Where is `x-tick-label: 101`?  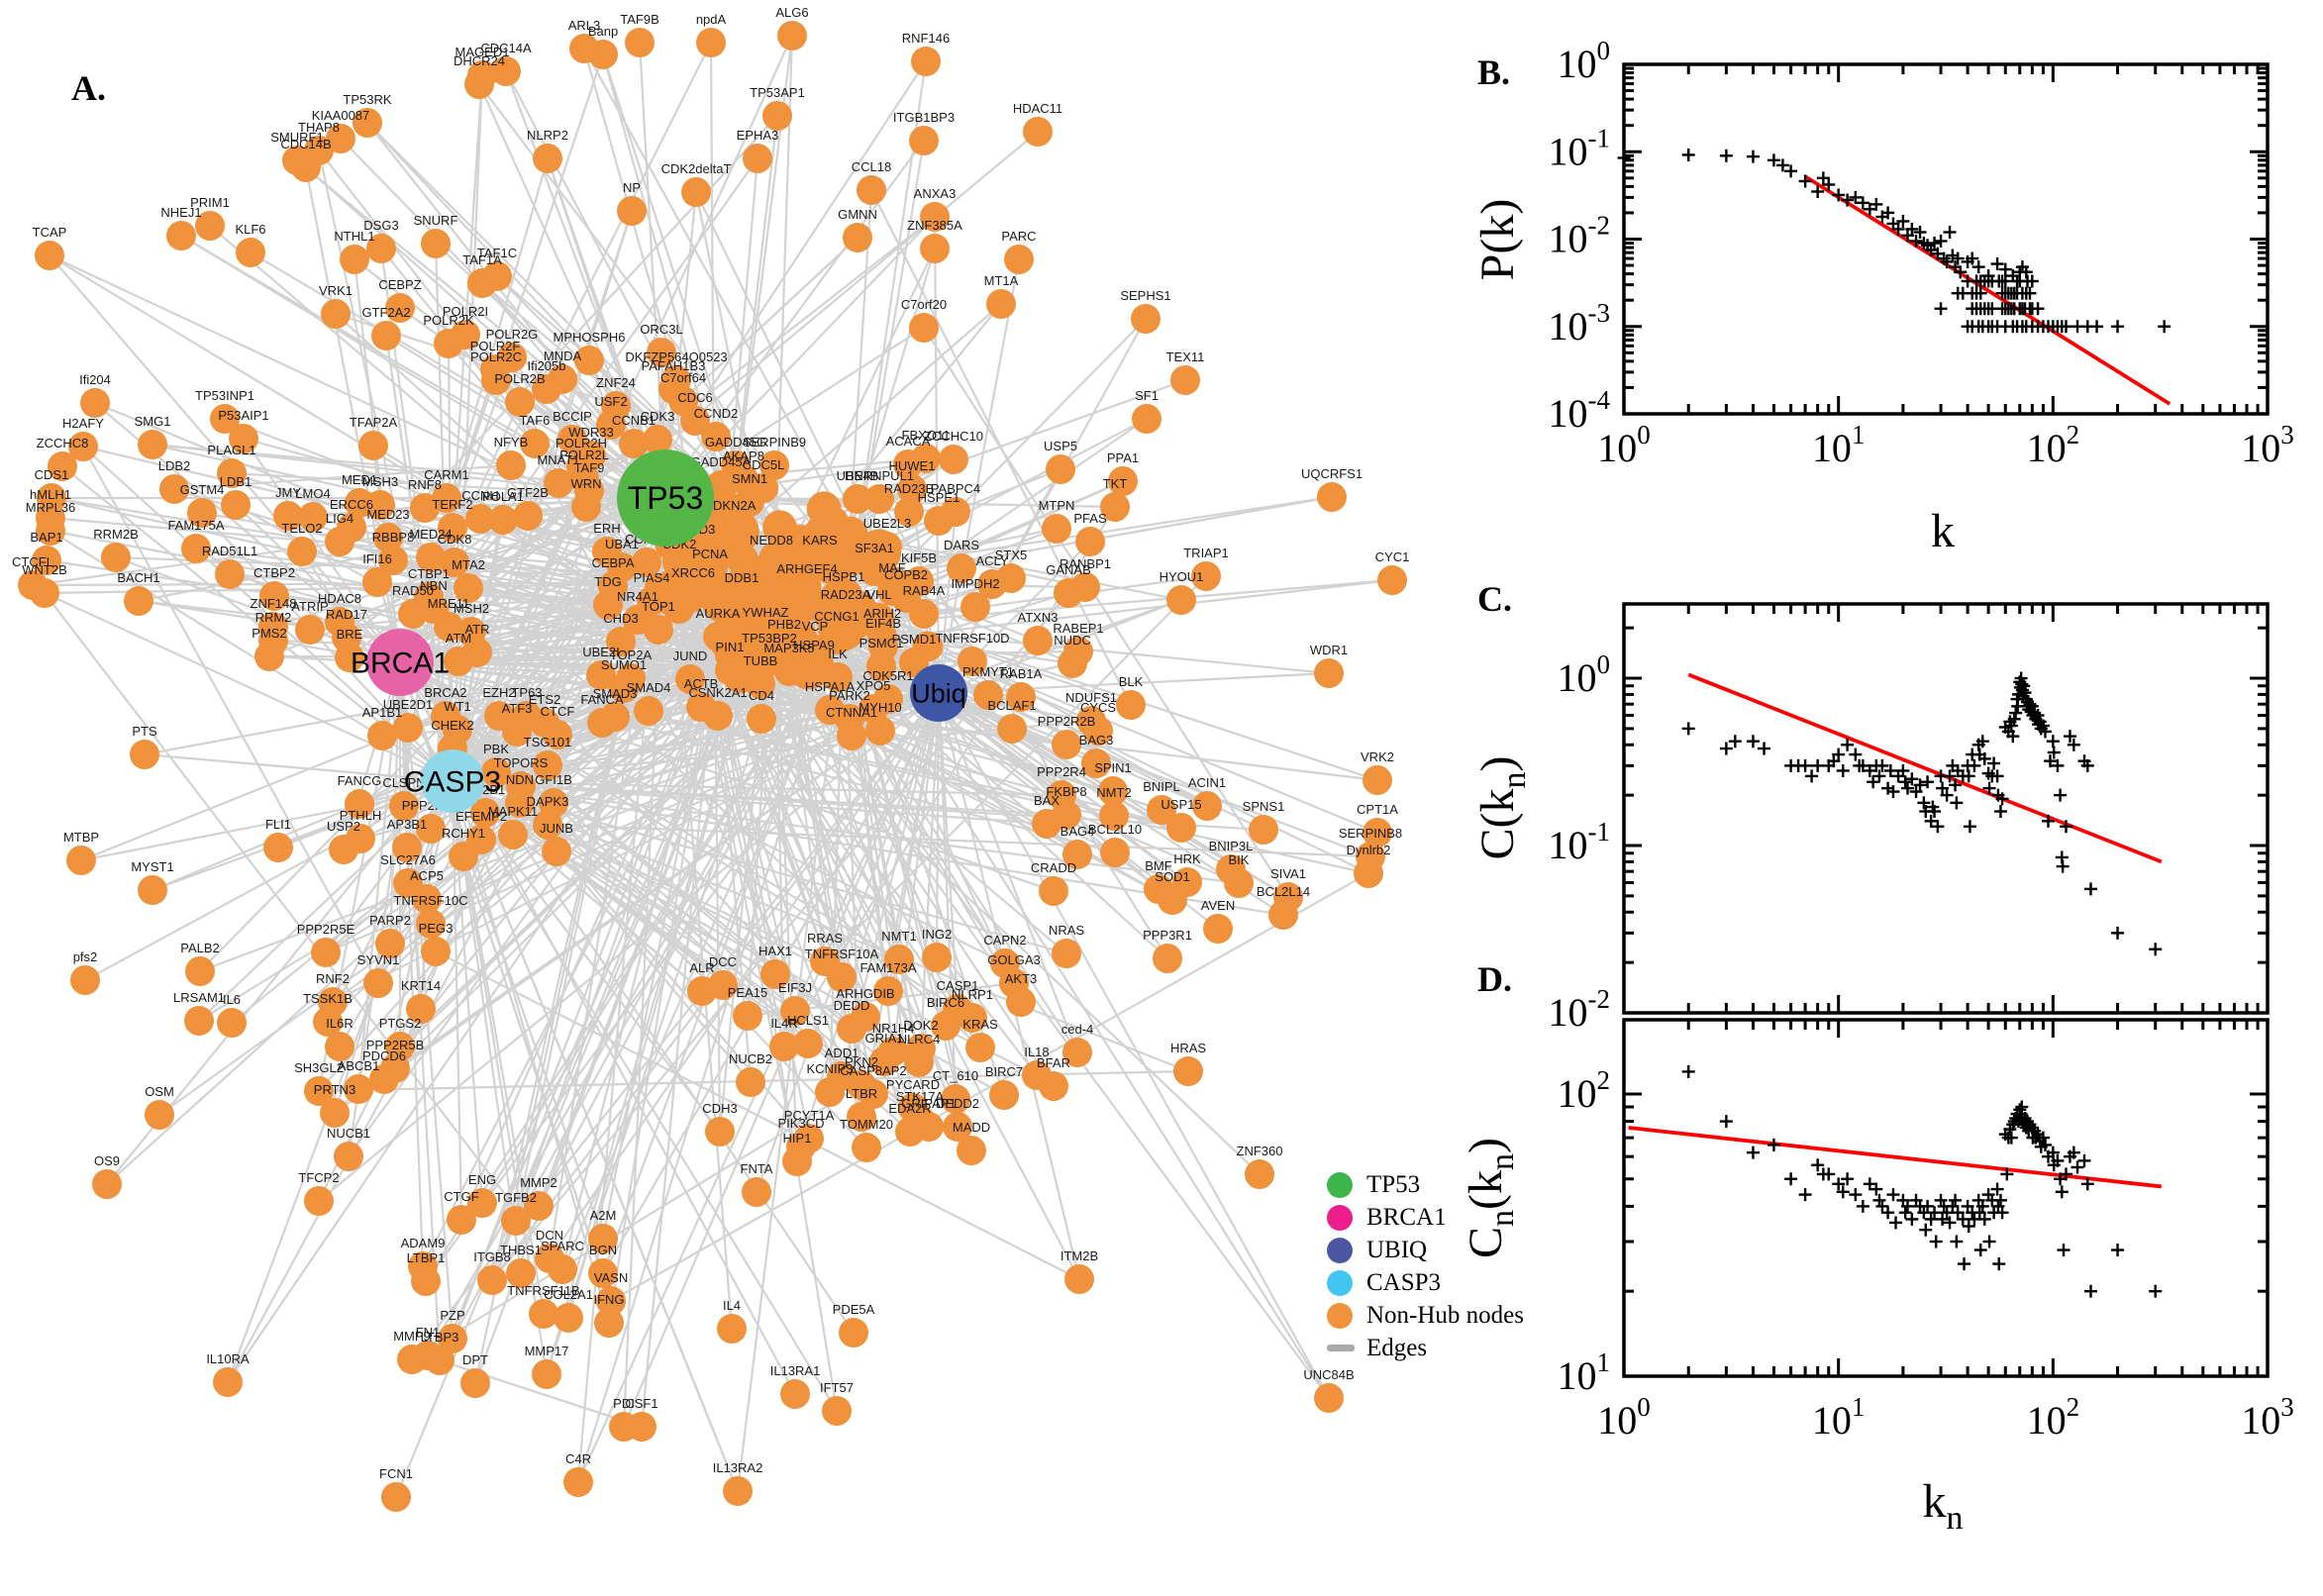
x-tick-label: 101 is located at coordinates (1839, 445).